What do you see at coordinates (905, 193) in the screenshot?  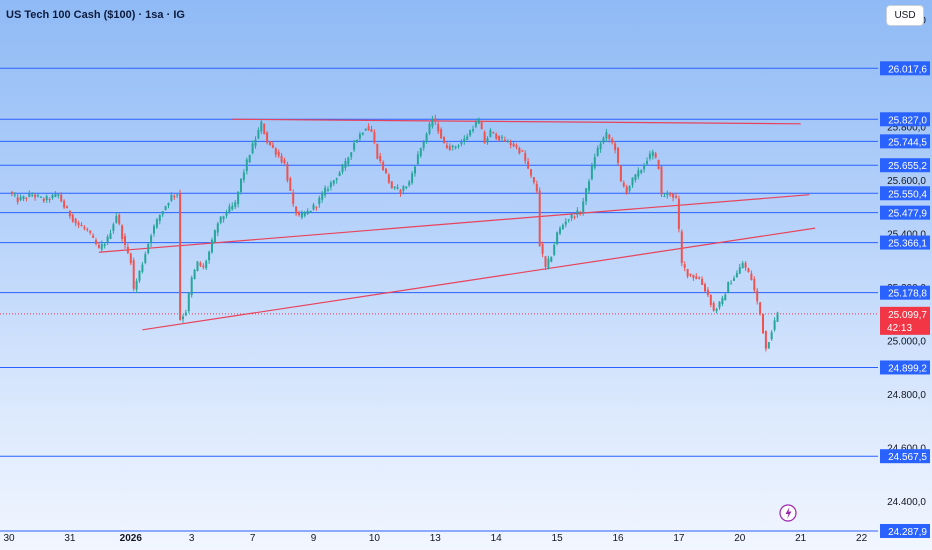 I see `level-price-badge: 25.550,4` at bounding box center [905, 193].